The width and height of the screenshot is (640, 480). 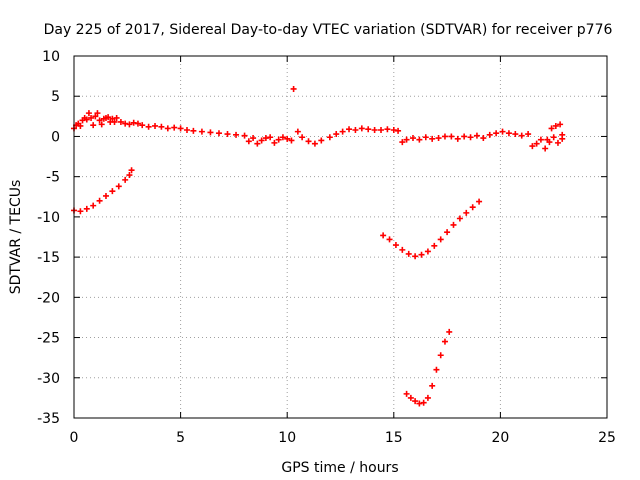 I want to click on x-tick-label: 15, so click(x=394, y=438).